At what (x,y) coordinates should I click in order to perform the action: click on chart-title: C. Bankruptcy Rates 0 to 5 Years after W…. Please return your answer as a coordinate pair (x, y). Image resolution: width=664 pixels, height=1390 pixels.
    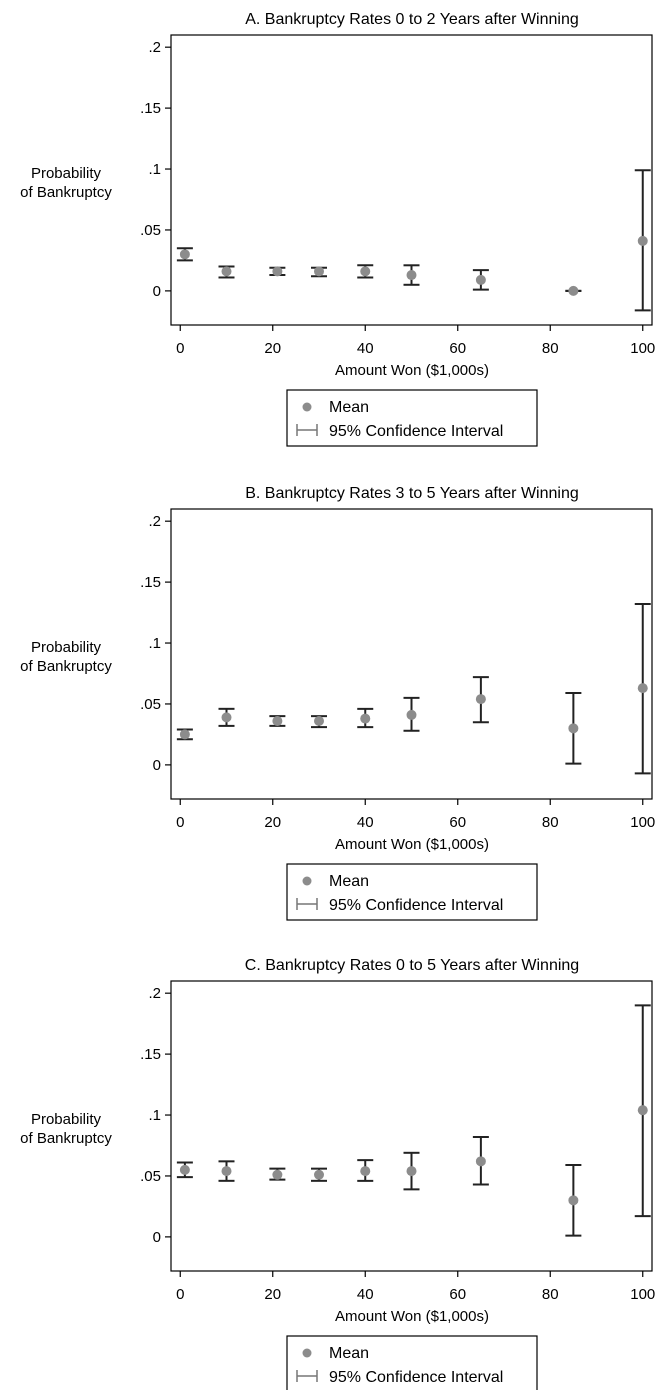
    Looking at the image, I should click on (412, 965).